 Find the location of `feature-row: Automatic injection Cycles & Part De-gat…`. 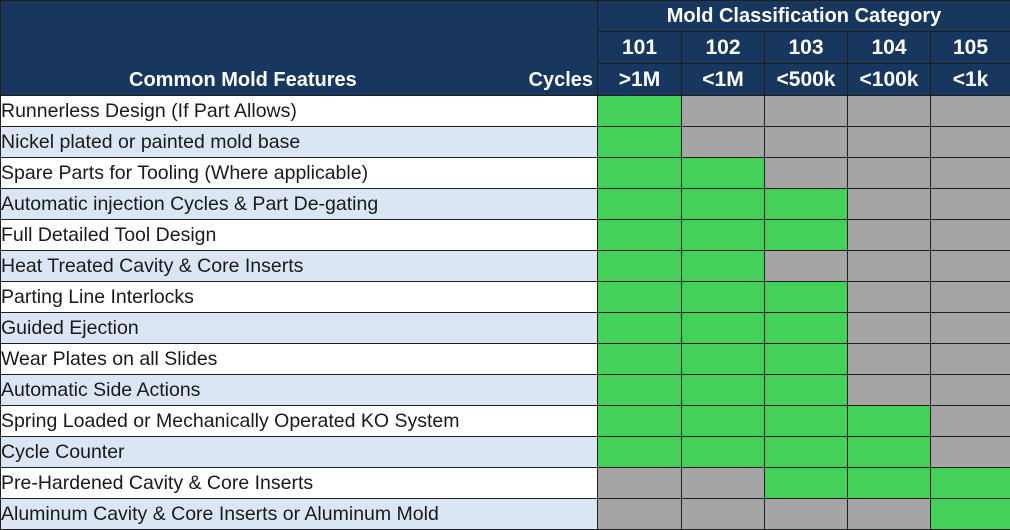

feature-row: Automatic injection Cycles & Part De-gat… is located at coordinates (505, 204).